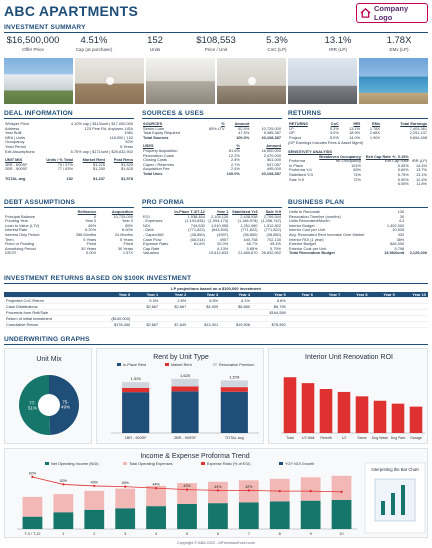 The width and height of the screenshot is (432, 548). Describe the element at coordinates (99, 169) in the screenshot. I see `table-cell: $1,250` at that location.